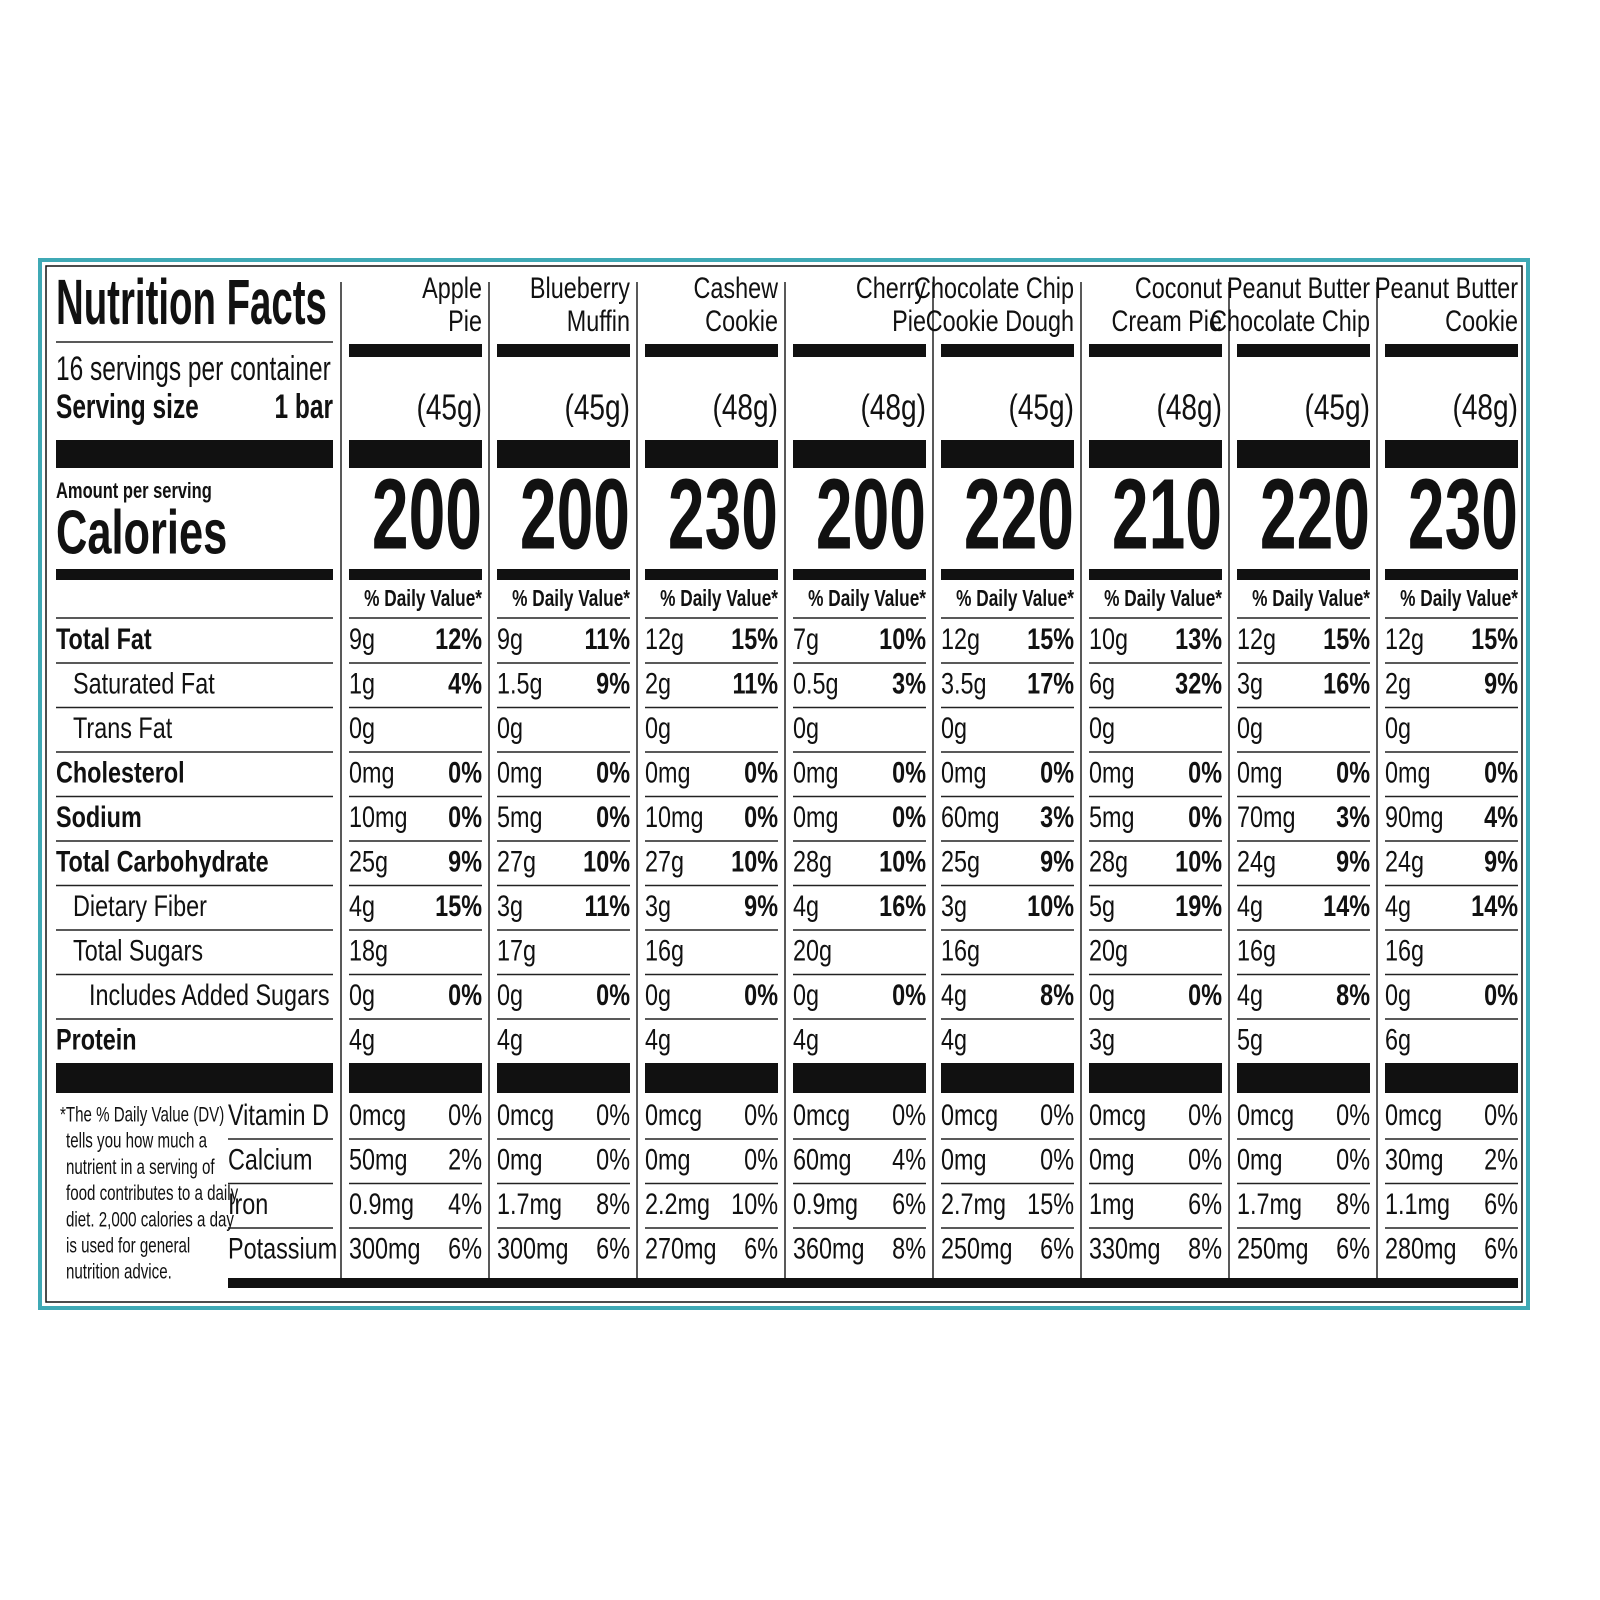 The height and width of the screenshot is (1600, 1600). I want to click on product-name: Peanut Butter, so click(1446, 287).